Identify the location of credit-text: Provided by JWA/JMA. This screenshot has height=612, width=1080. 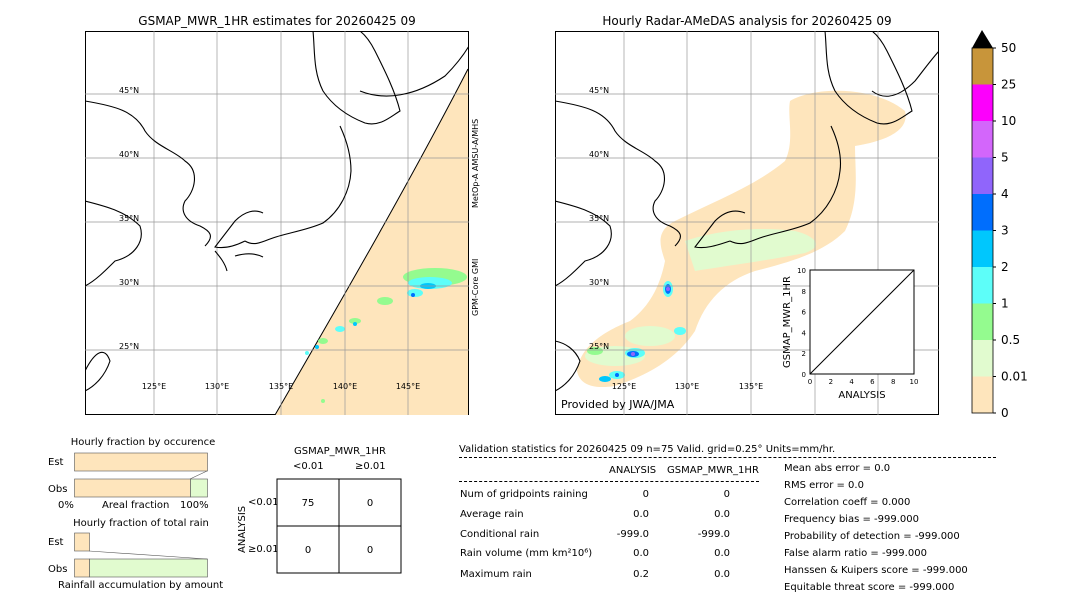
(618, 404).